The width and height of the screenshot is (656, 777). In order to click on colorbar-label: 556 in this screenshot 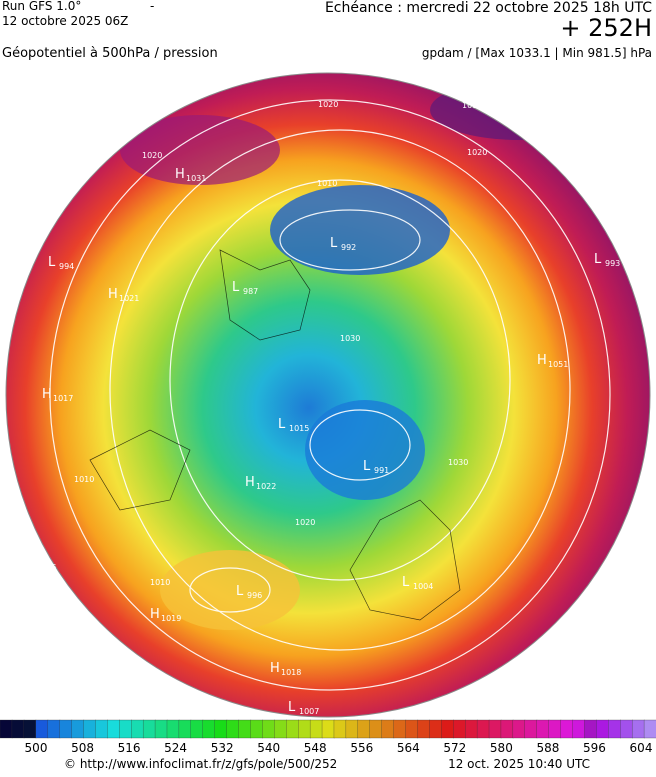, I will do `click(361, 748)`.